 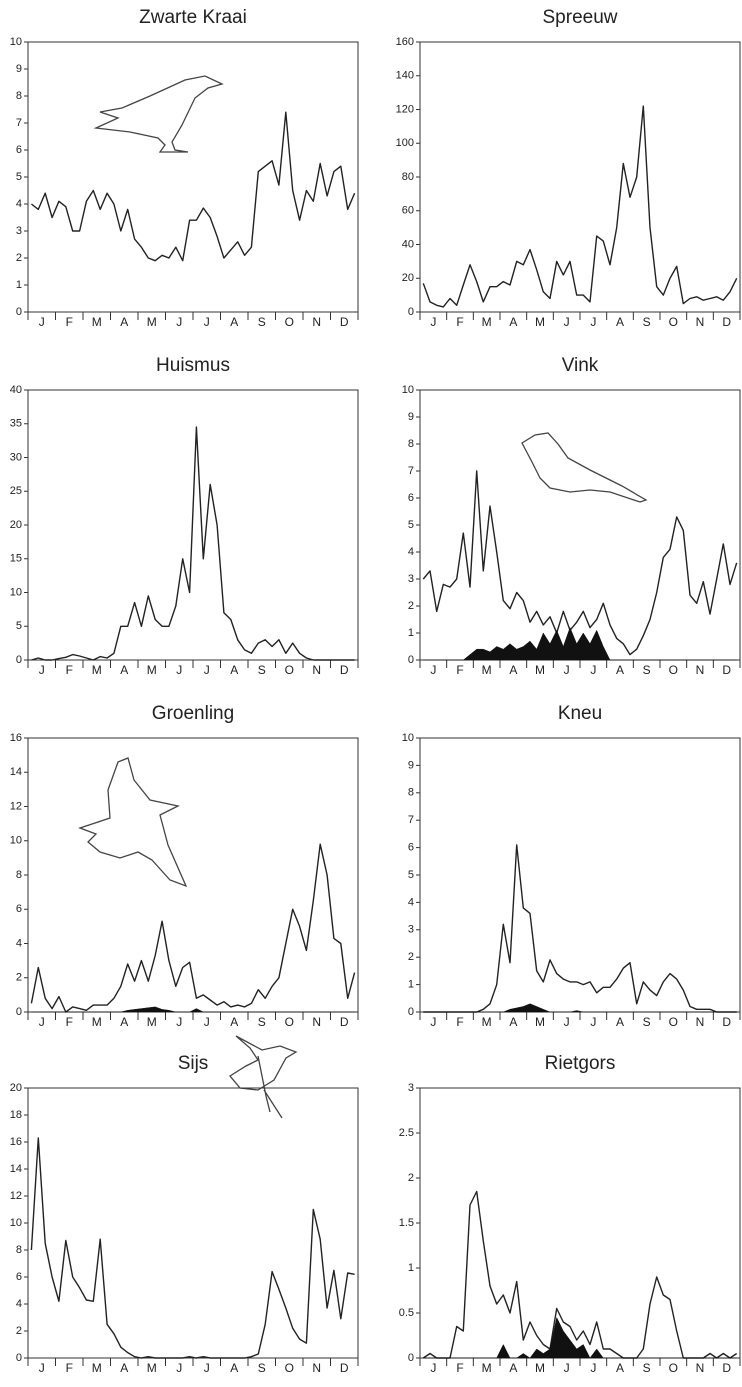 I want to click on y-tick-label: 35, so click(x=16, y=424).